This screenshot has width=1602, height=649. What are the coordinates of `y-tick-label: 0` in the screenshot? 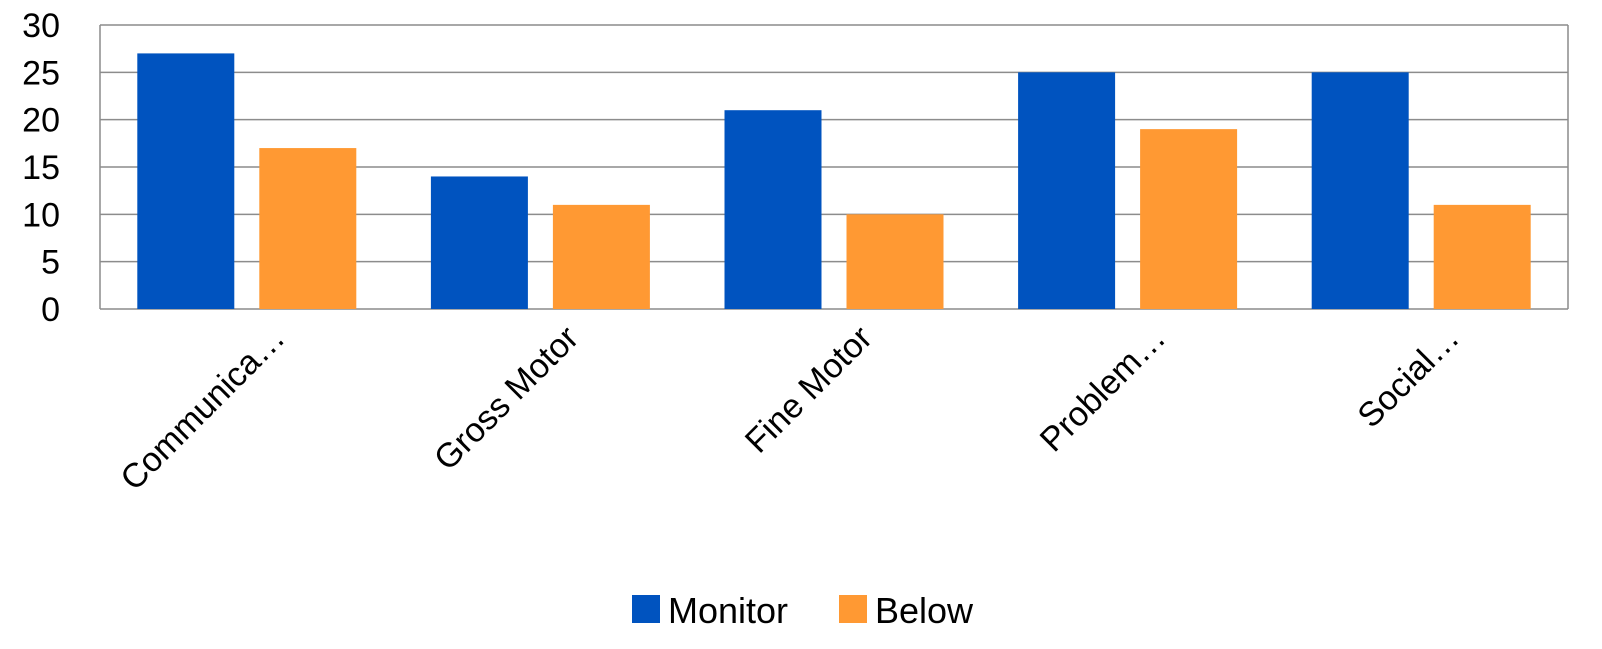 It's located at (50, 310).